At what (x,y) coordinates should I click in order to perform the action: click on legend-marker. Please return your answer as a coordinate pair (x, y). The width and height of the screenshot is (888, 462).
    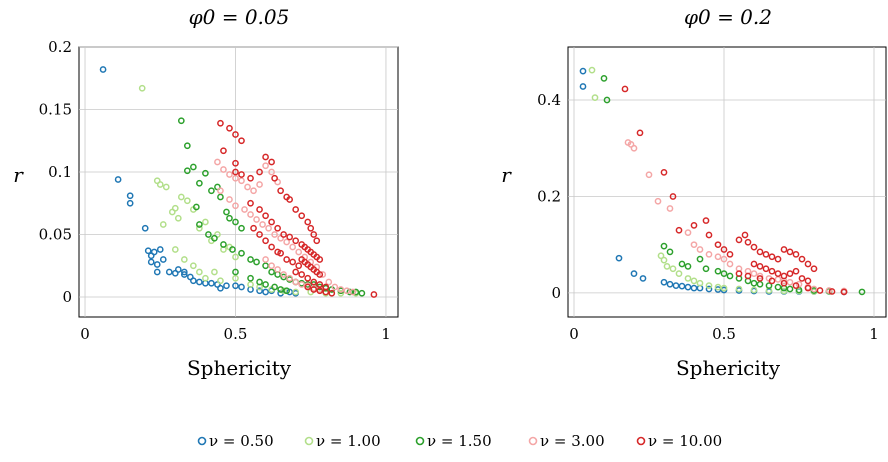
    Looking at the image, I should click on (202, 441).